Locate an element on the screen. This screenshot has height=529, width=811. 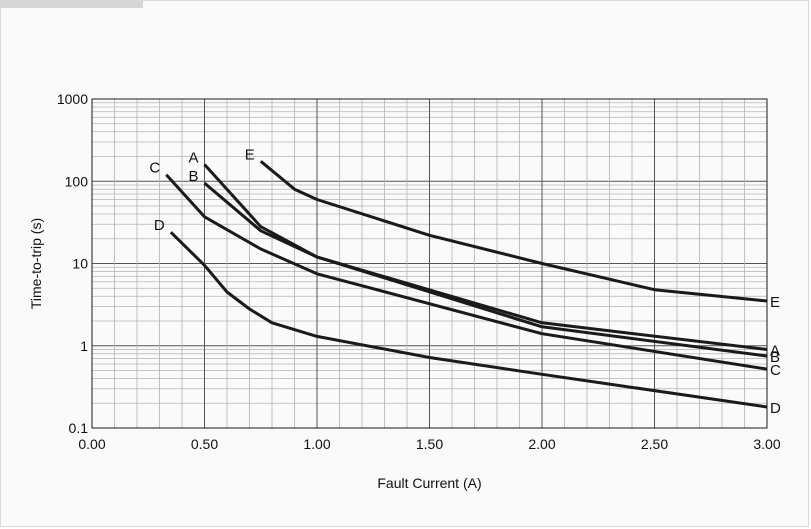
curve-label-start-a: A is located at coordinates (193, 157).